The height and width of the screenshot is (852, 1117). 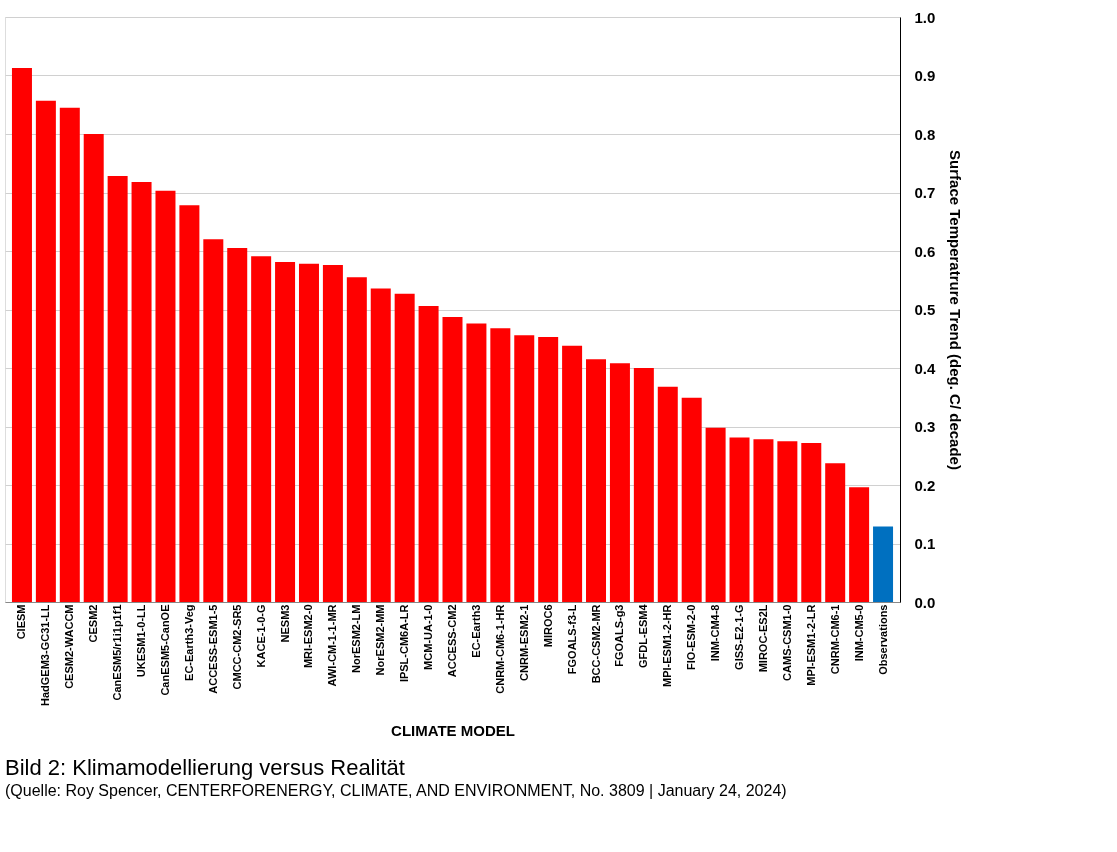 What do you see at coordinates (925, 134) in the screenshot?
I see `y-tick-label: 0.8` at bounding box center [925, 134].